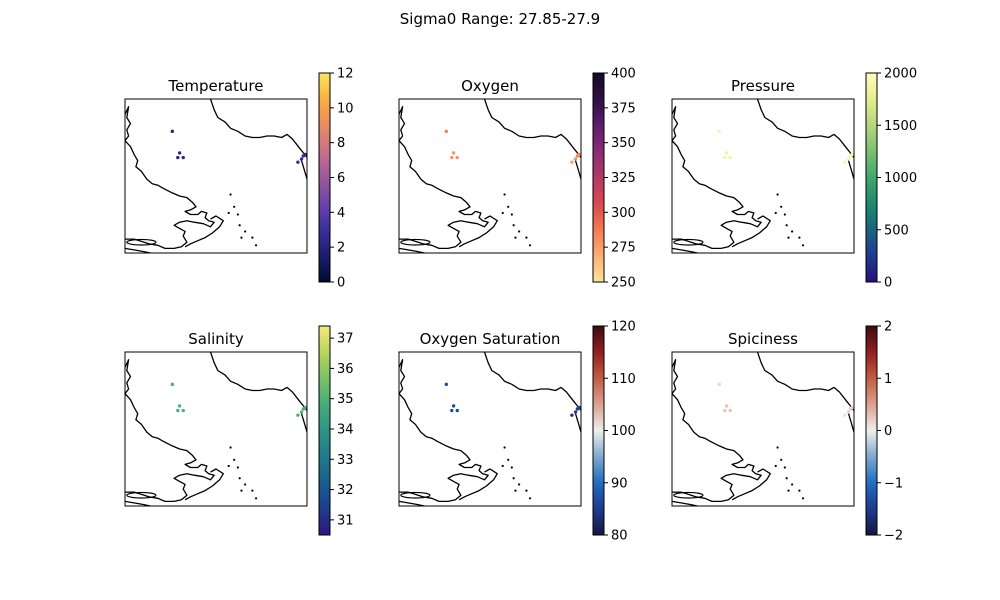  I want to click on colorbar-tick-label: −1, so click(893, 483).